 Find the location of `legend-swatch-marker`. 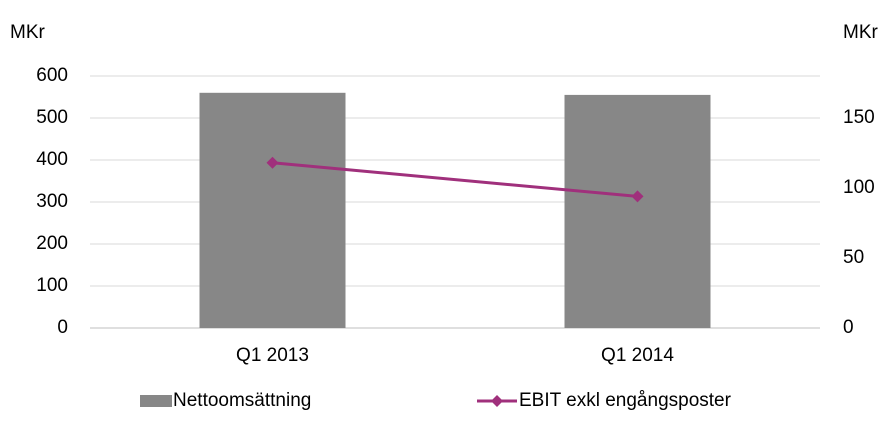

legend-swatch-marker is located at coordinates (497, 401).